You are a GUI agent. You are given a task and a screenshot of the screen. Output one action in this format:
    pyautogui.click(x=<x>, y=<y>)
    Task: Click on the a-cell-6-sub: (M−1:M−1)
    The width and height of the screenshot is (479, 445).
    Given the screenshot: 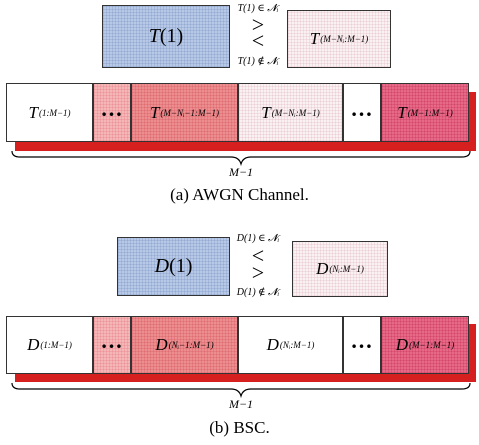 What is the action you would take?
    pyautogui.click(x=430, y=112)
    